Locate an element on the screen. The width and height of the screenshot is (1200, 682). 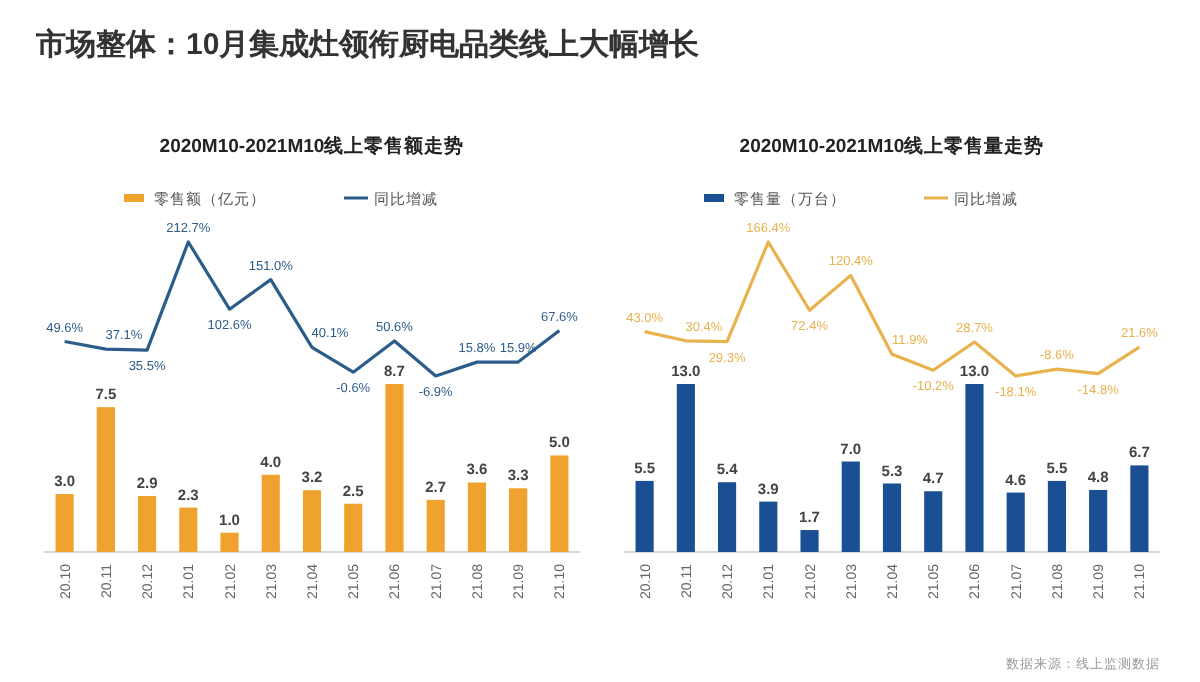
chart-title: 2020M10-2021M10线上零售量走势 is located at coordinates (892, 146).